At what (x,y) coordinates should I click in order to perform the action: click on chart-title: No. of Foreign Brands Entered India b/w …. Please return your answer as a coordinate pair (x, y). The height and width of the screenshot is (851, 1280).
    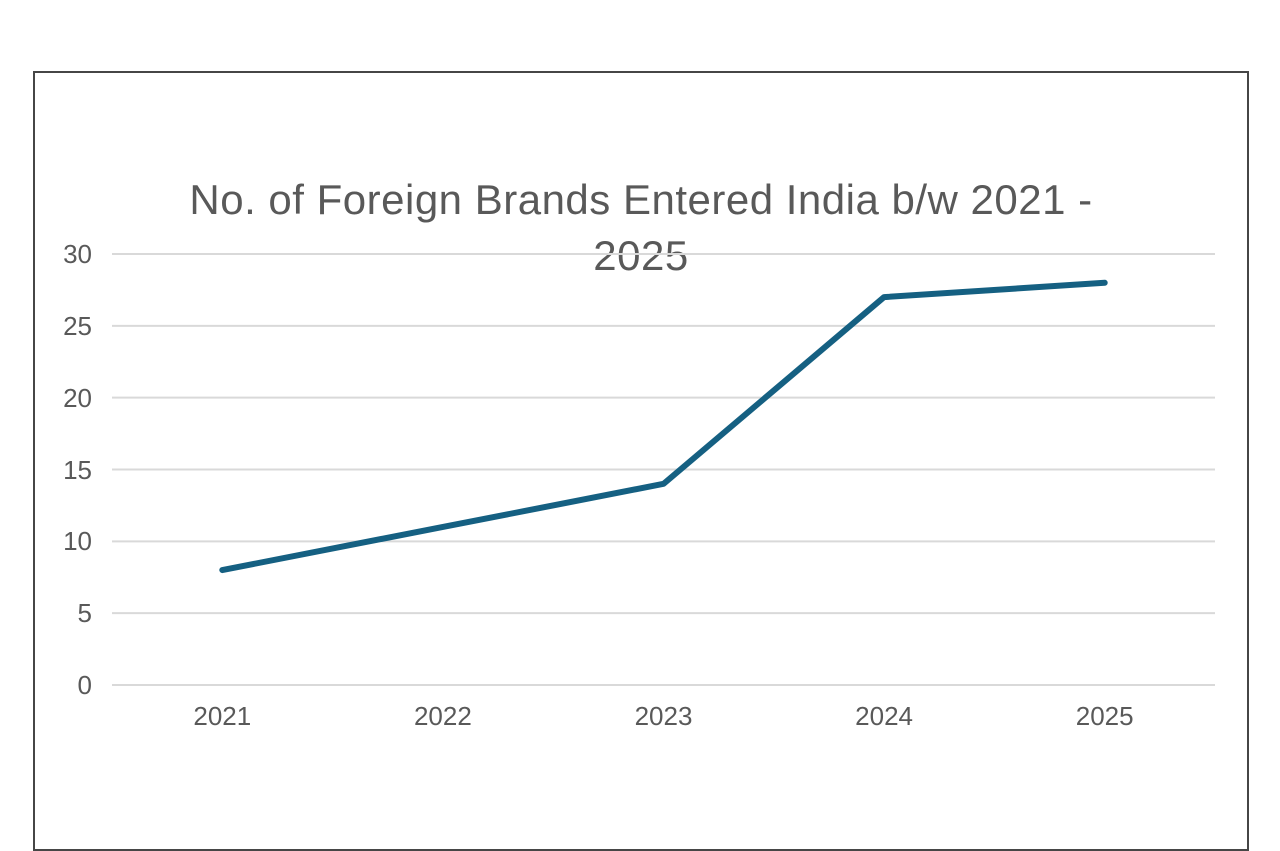
    Looking at the image, I should click on (641, 227).